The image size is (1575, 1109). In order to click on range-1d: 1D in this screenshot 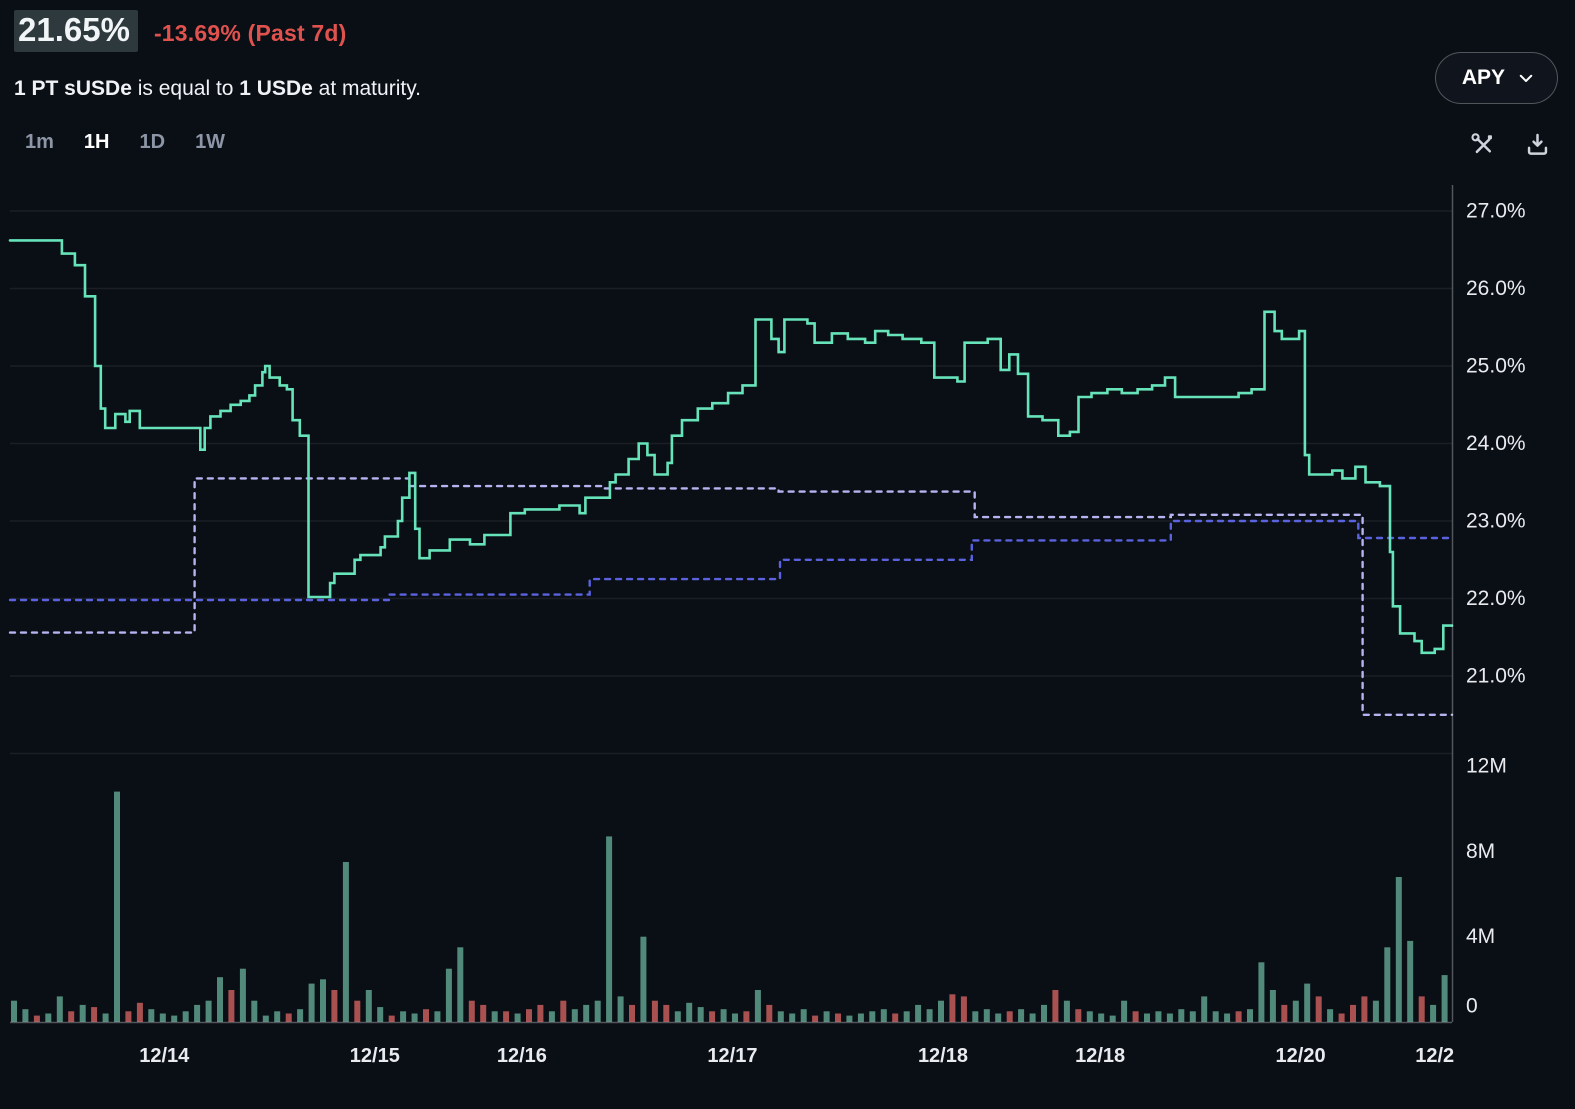, I will do `click(152, 142)`.